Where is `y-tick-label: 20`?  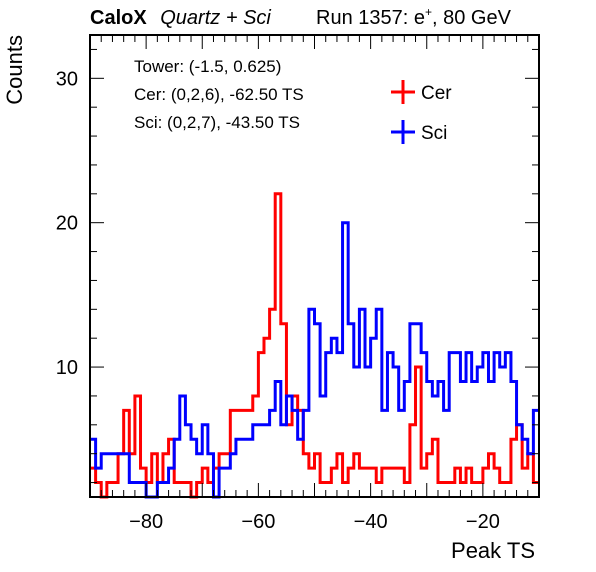
y-tick-label: 20 is located at coordinates (67, 224).